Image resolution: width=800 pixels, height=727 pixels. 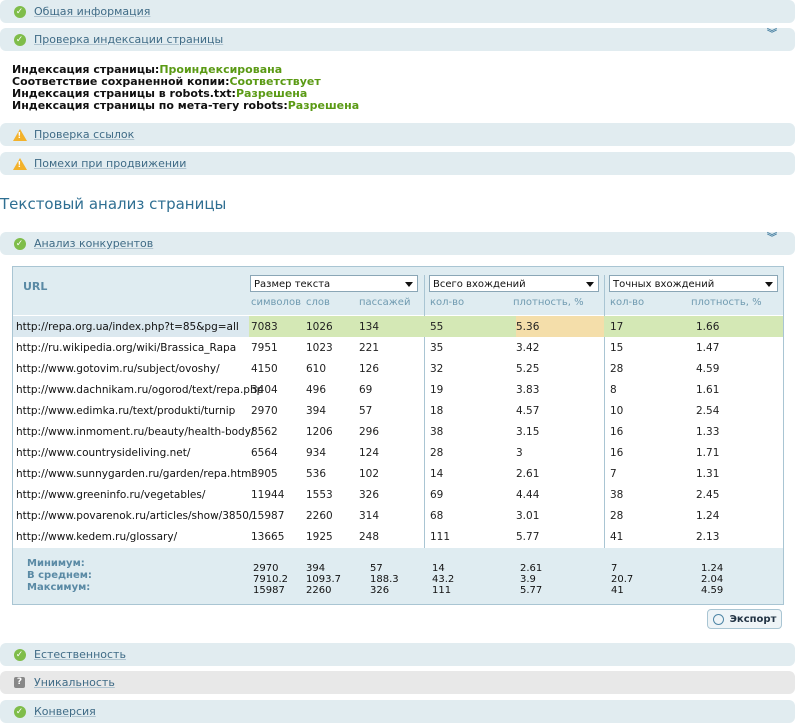 I want to click on url-cell: http://www.greeninfo.ru/vegetables/, so click(x=111, y=495).